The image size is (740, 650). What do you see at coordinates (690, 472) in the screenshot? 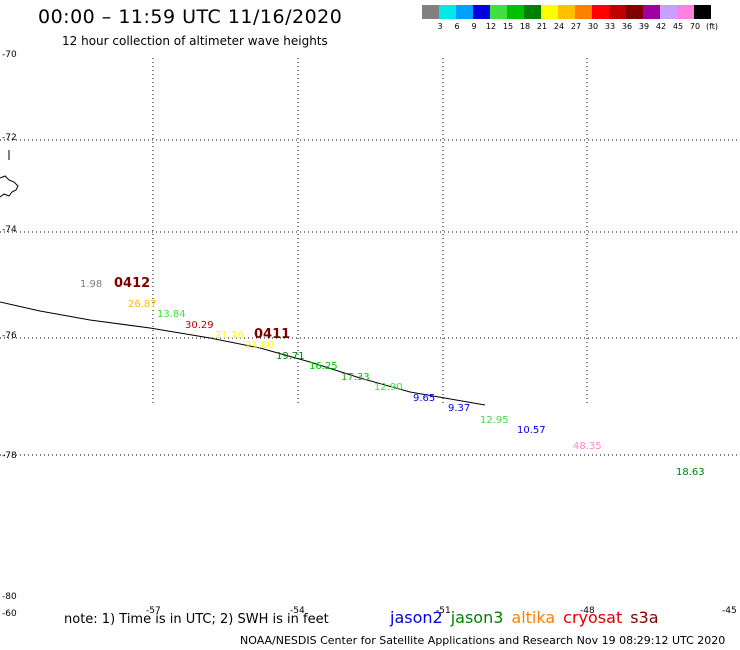
I see `wave-height-value: 18.63` at bounding box center [690, 472].